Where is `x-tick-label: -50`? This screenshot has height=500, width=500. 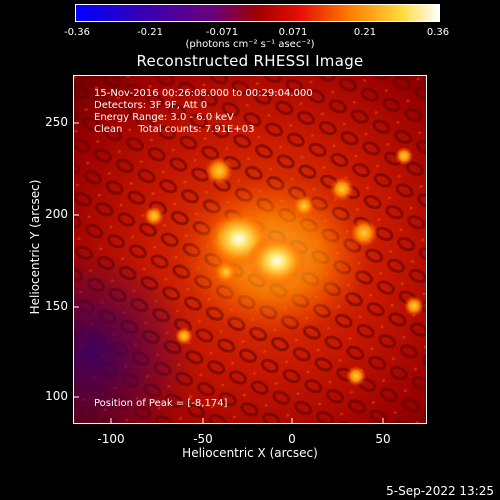 x-tick-label: -50 is located at coordinates (203, 439).